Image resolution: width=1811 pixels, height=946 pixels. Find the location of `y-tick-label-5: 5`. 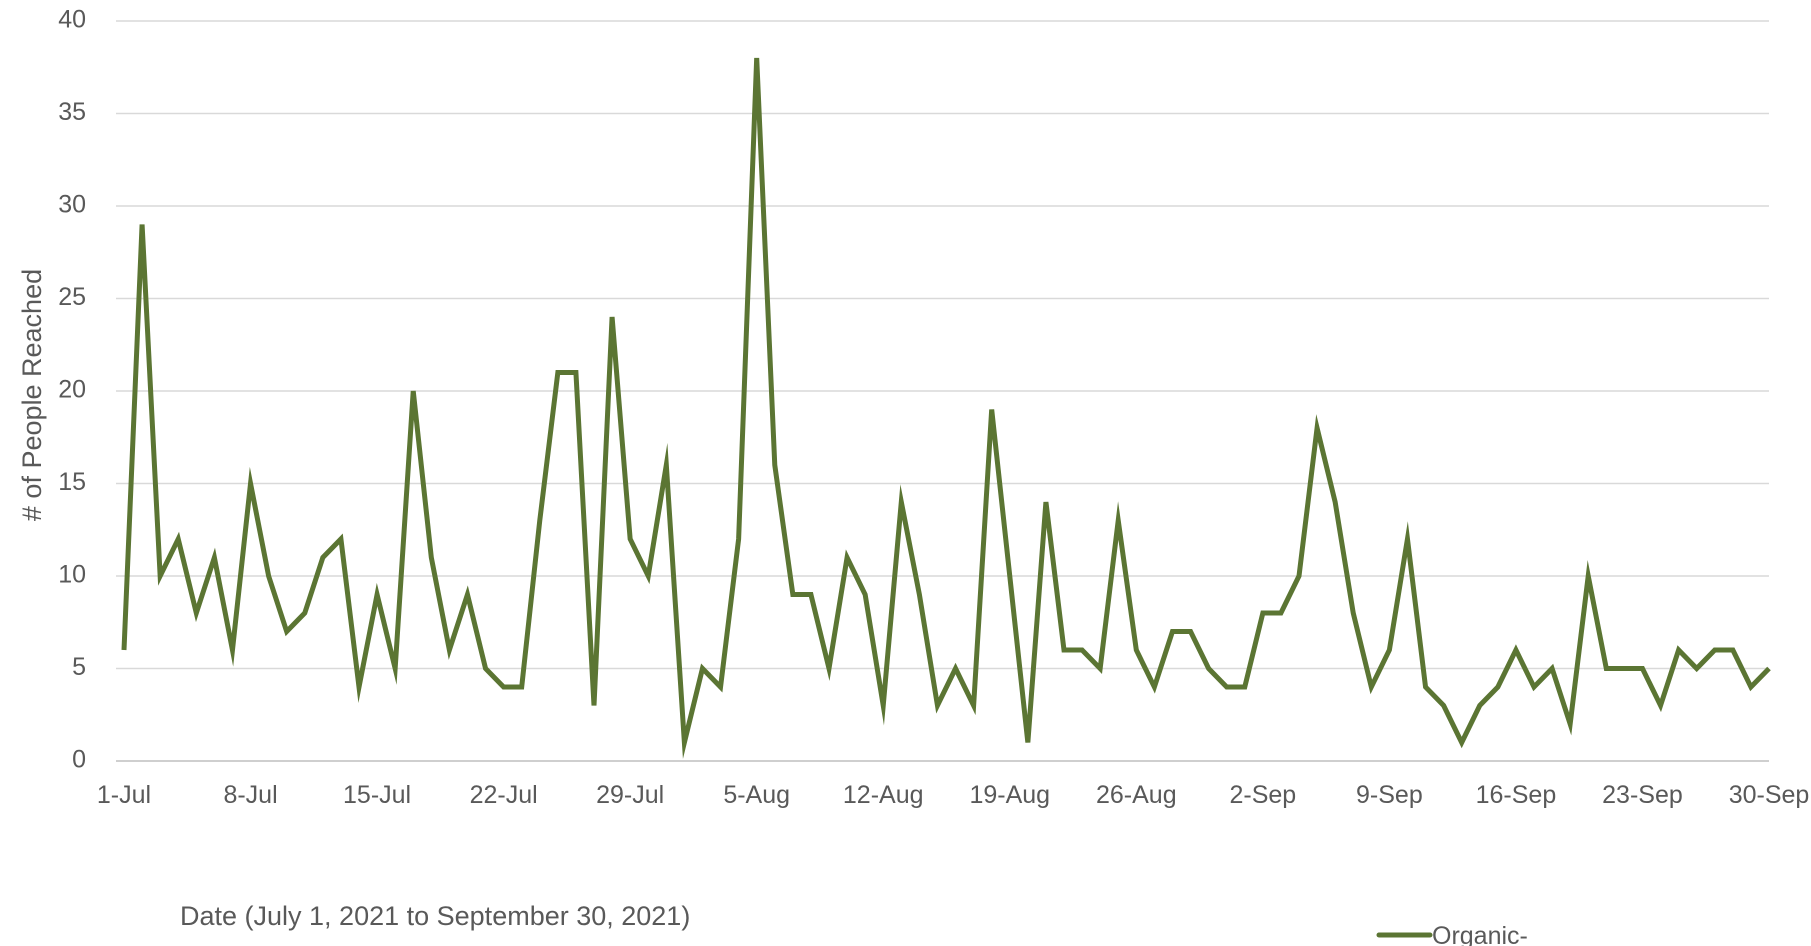

y-tick-label-5: 5 is located at coordinates (79, 667).